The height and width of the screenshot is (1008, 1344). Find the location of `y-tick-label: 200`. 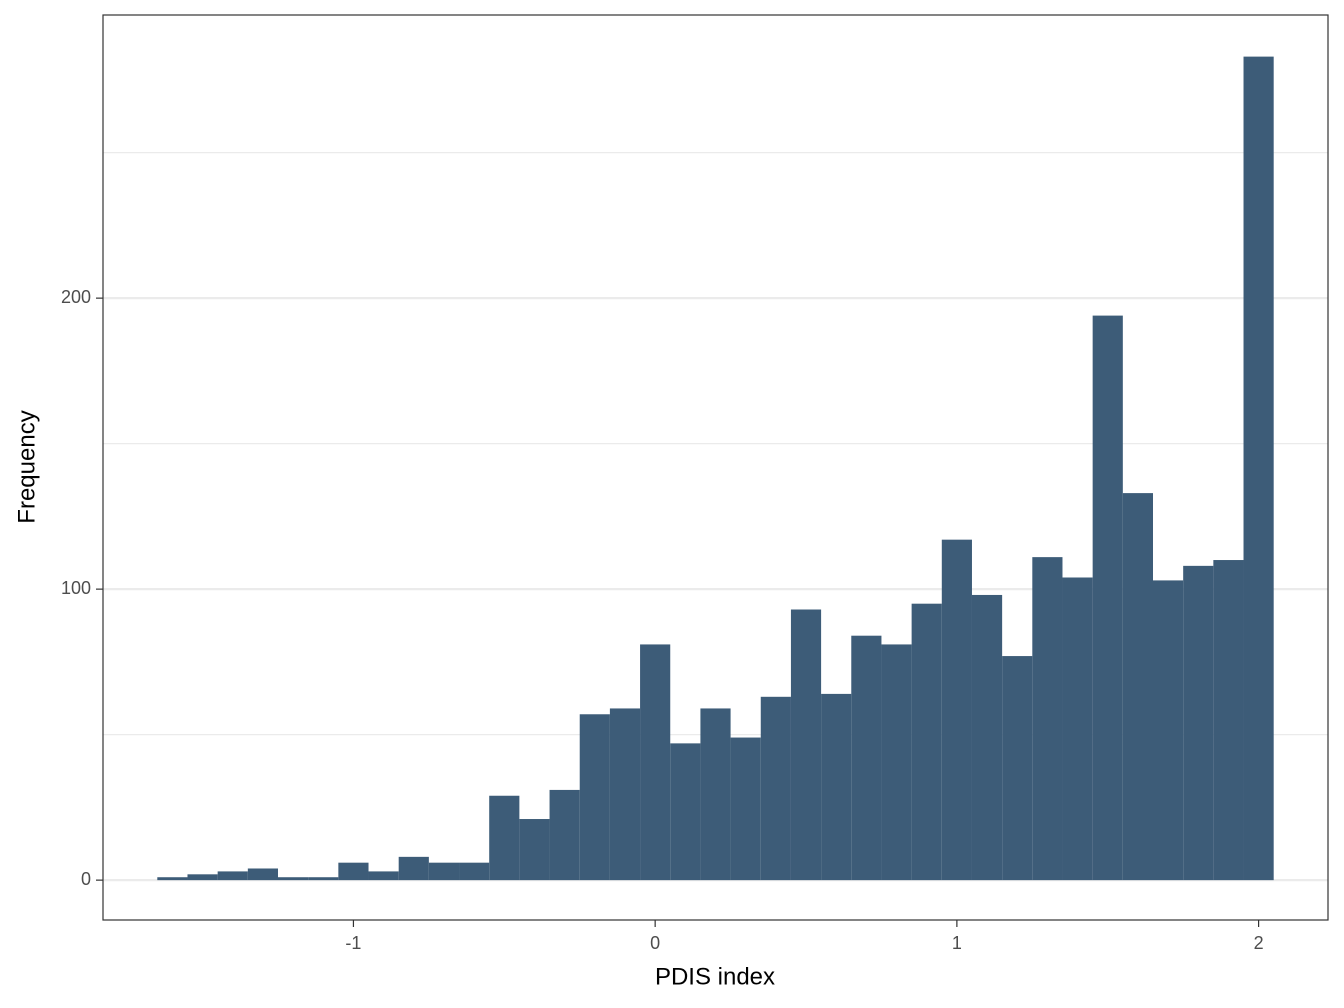

y-tick-label: 200 is located at coordinates (76, 297).